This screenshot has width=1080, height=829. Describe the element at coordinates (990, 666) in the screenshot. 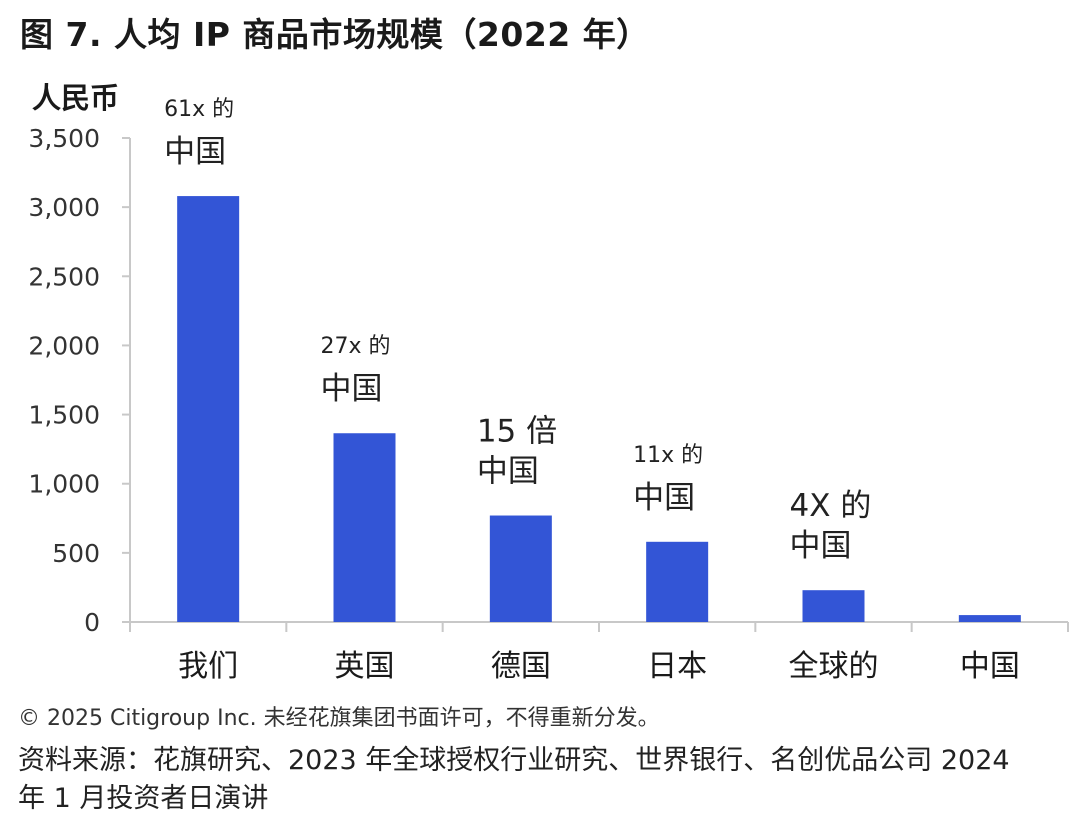

I see `x-tick-label: 中国` at that location.